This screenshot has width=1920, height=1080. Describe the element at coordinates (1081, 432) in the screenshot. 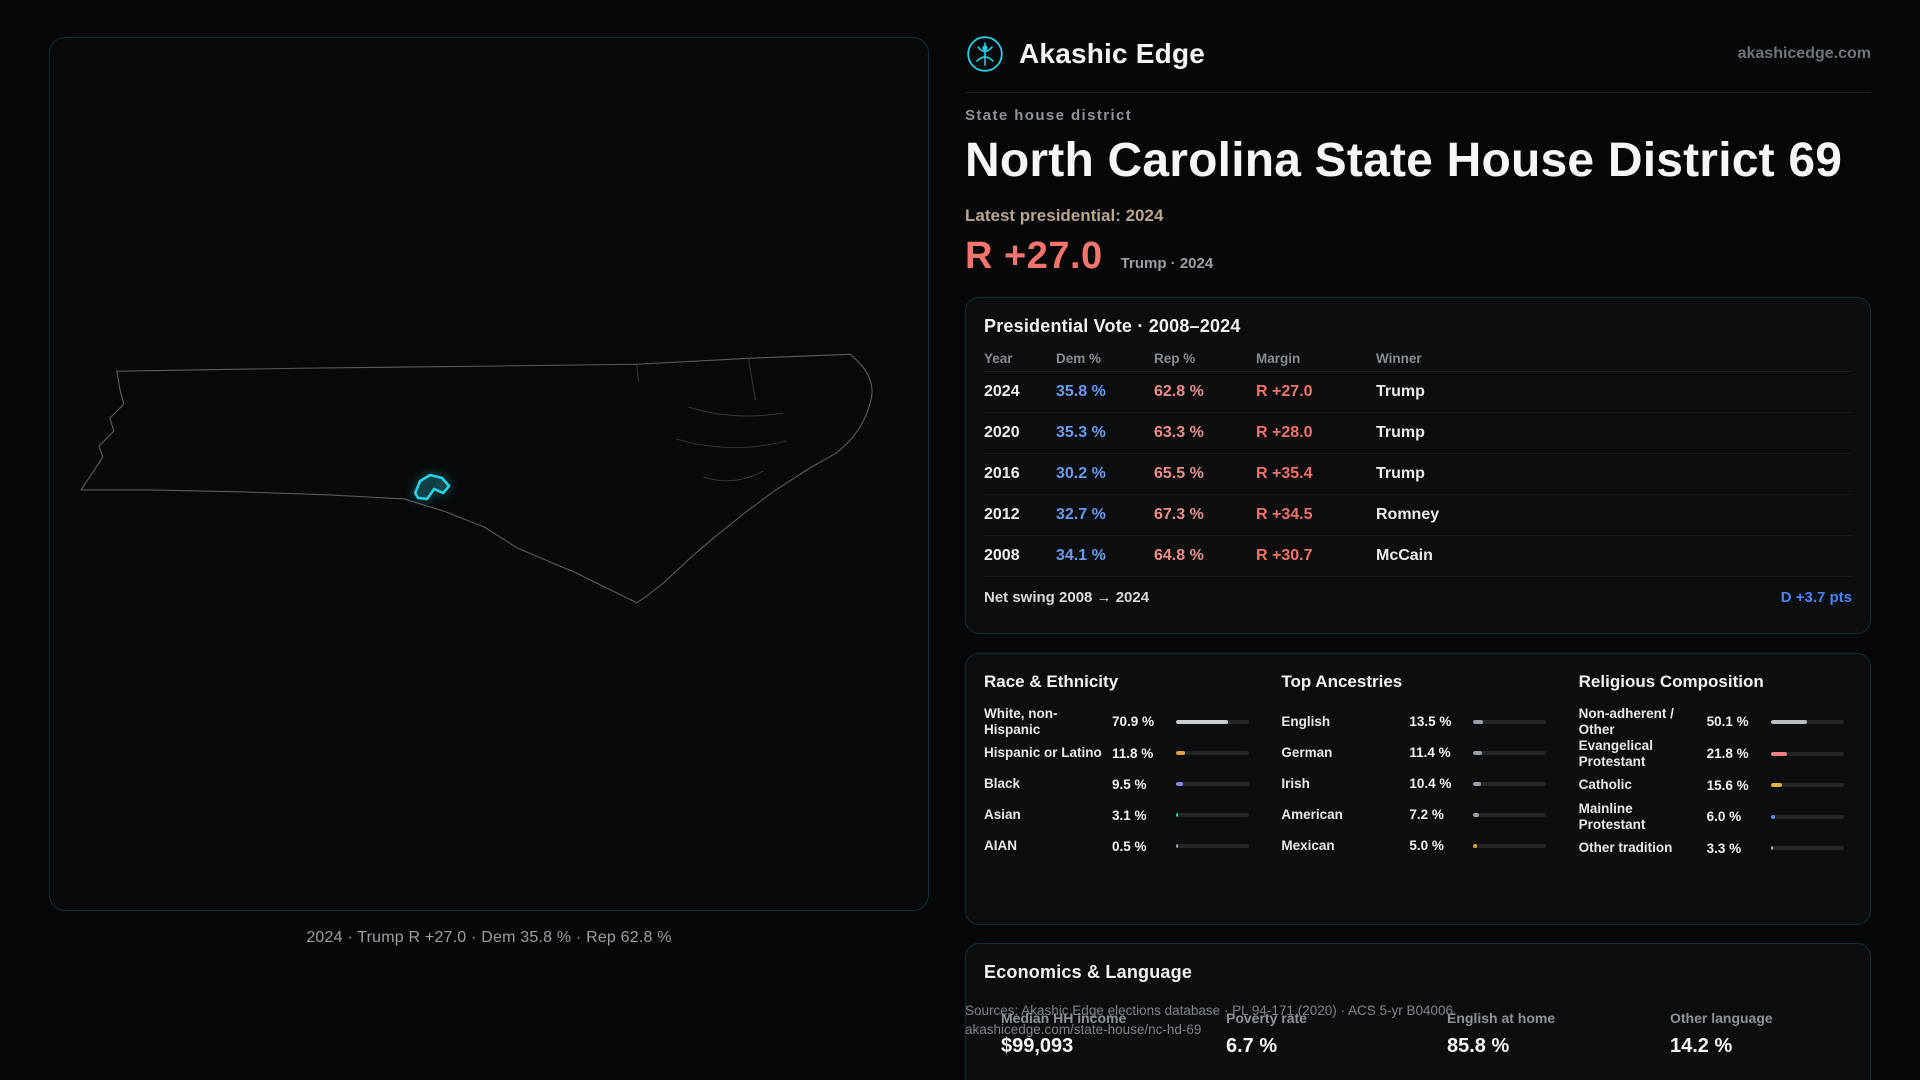

I see `cell-dem-pct: 35.3 %` at that location.